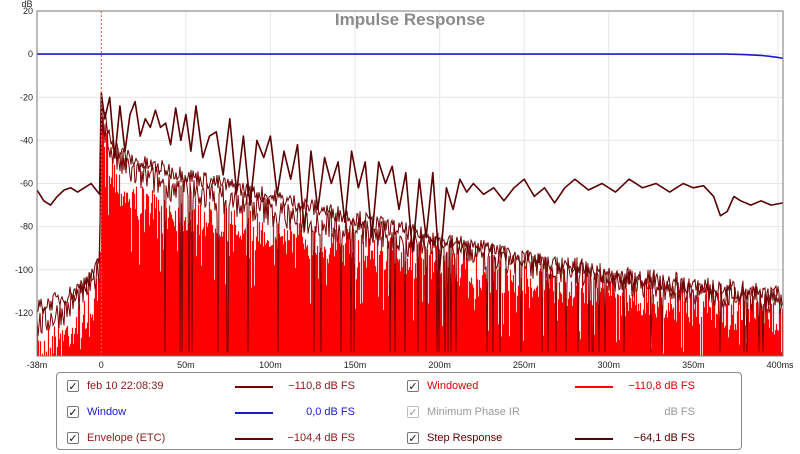 Image resolution: width=800 pixels, height=454 pixels. What do you see at coordinates (321, 438) in the screenshot?
I see `legend-value: −104,4 dB FS` at bounding box center [321, 438].